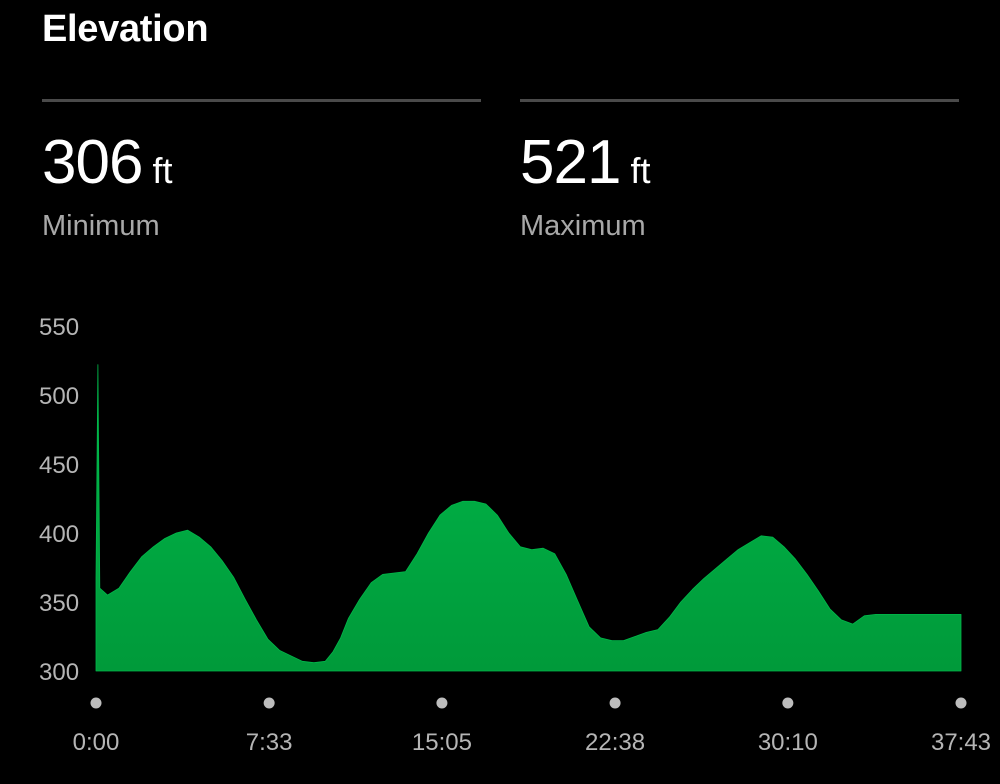 The width and height of the screenshot is (1000, 784). Describe the element at coordinates (59, 465) in the screenshot. I see `y-tick-label: 450` at that location.